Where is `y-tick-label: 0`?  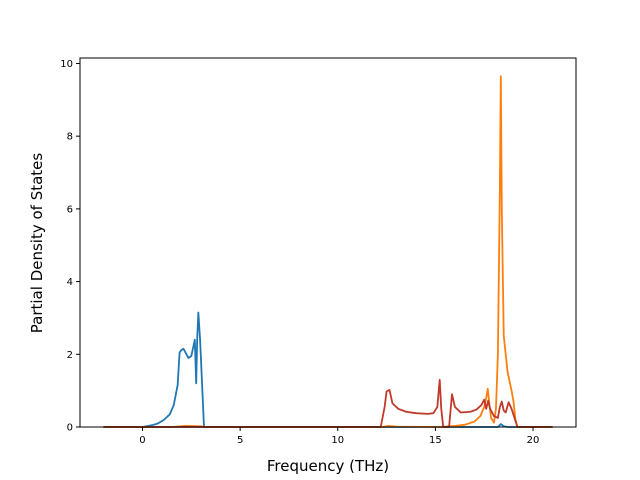 y-tick-label: 0 is located at coordinates (70, 428).